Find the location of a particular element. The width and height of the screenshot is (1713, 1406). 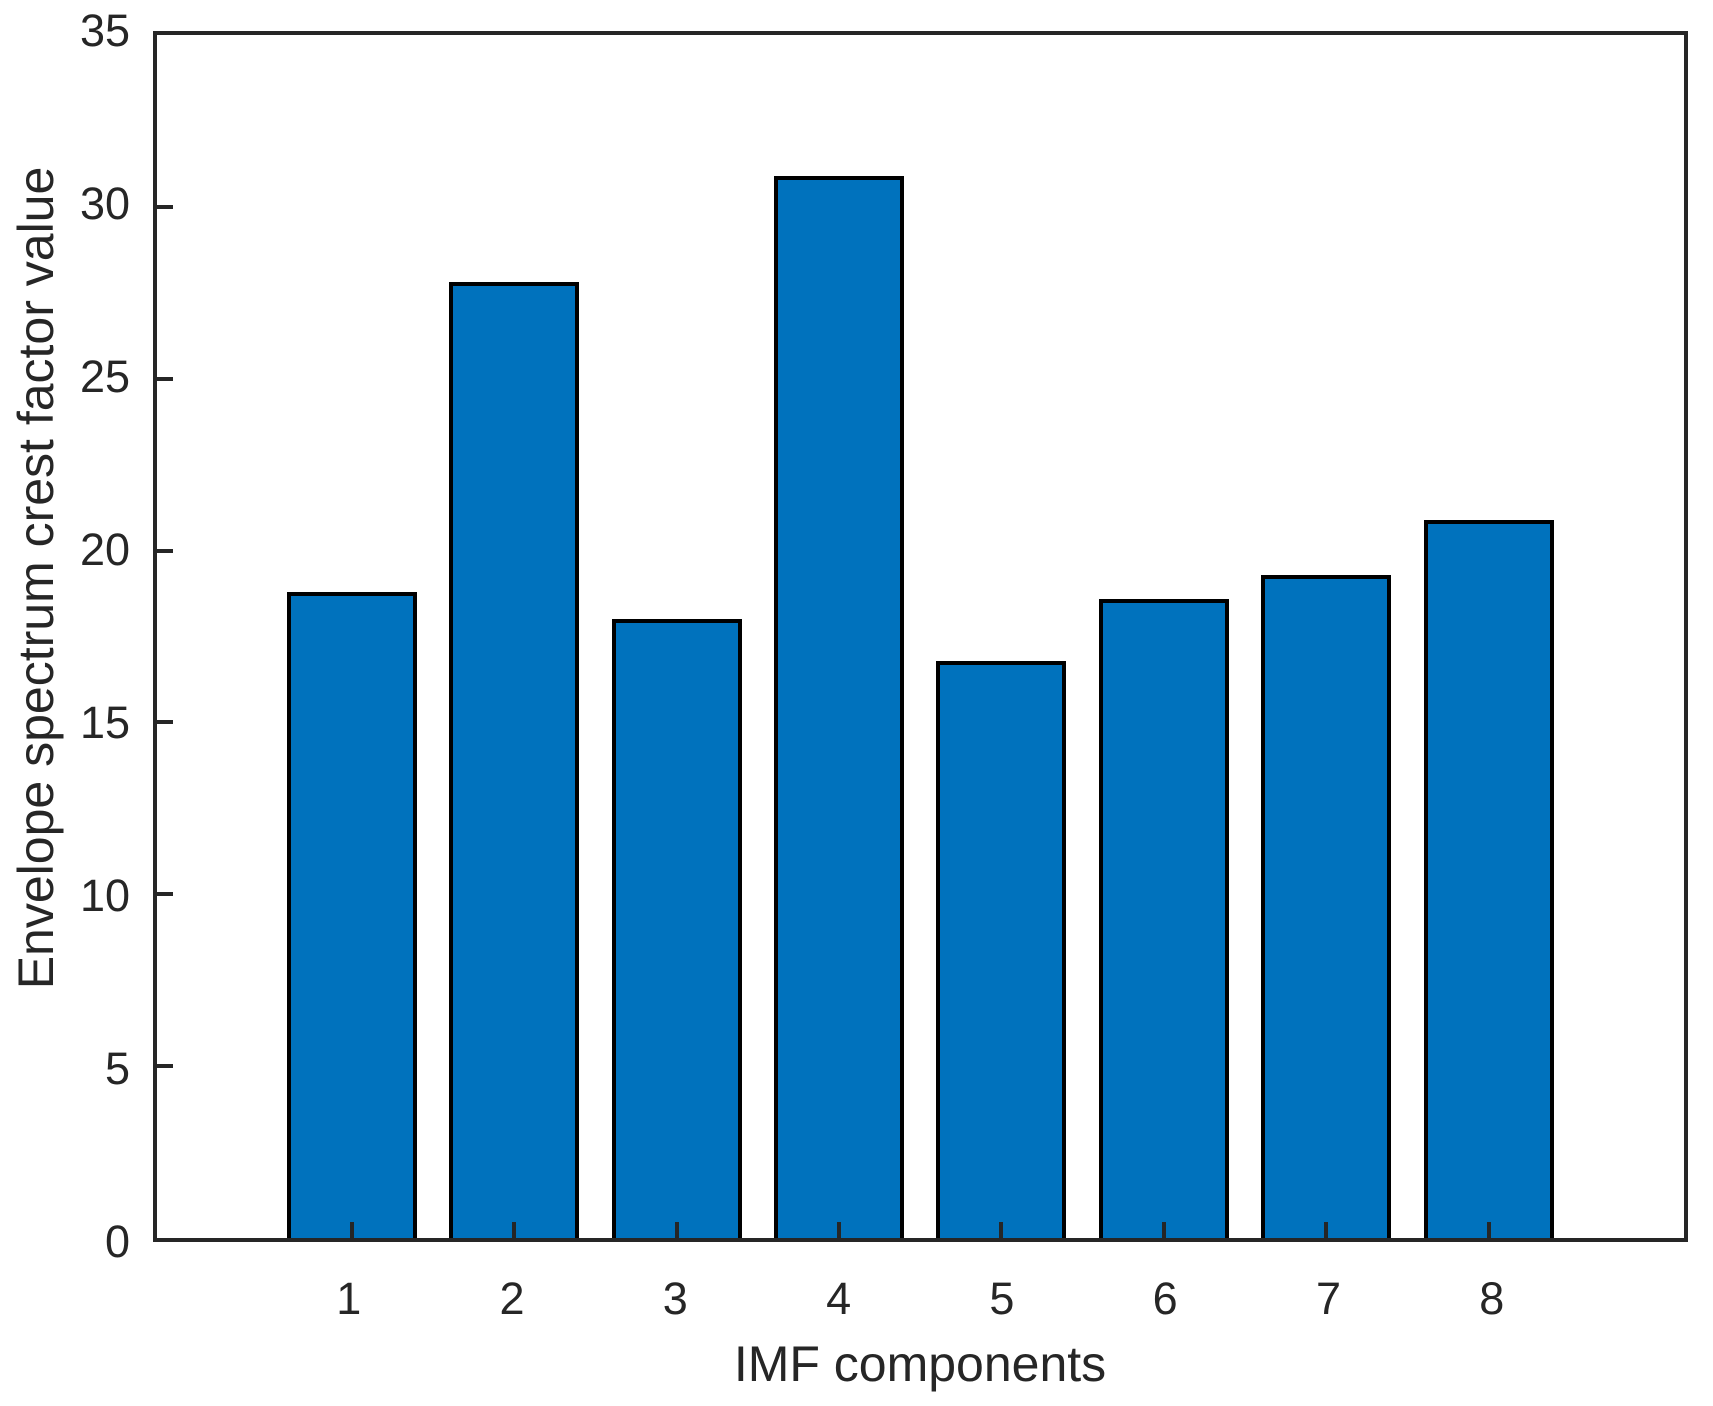

x-axis-title: IMF components is located at coordinates (920, 1364).